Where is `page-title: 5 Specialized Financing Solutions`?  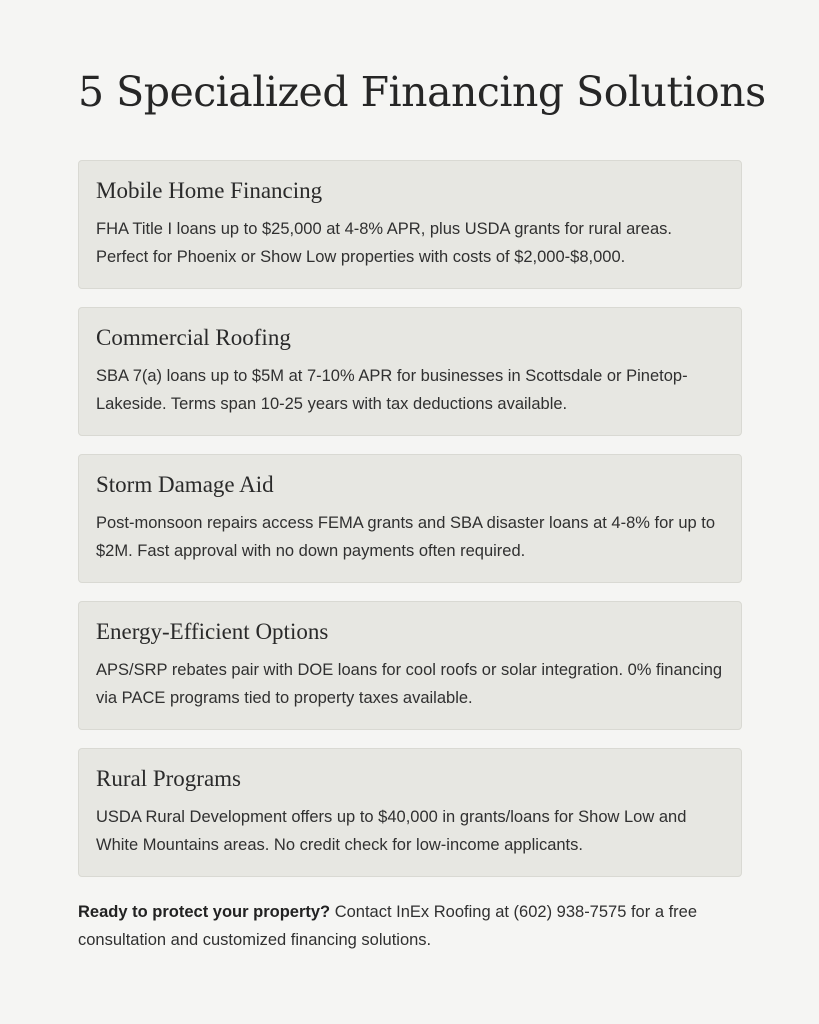 page-title: 5 Specialized Financing Solutions is located at coordinates (422, 92).